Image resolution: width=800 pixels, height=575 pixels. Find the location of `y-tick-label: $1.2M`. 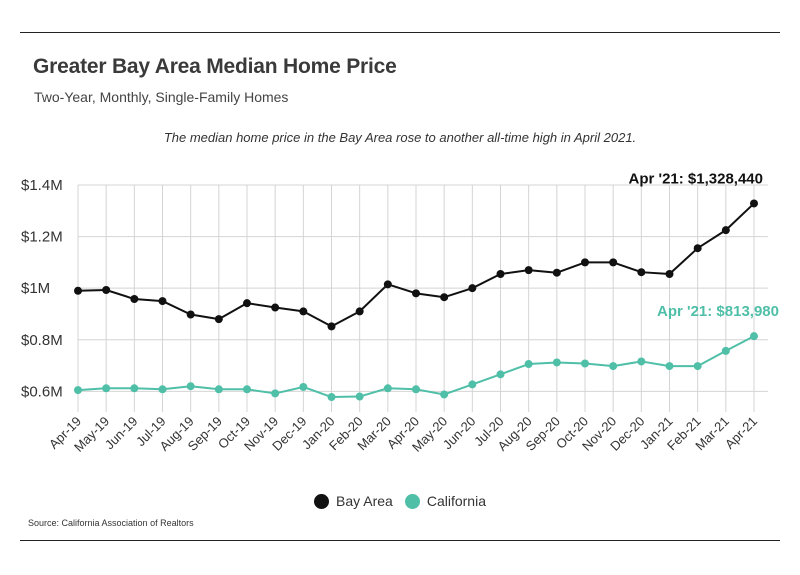

y-tick-label: $1.2M is located at coordinates (42, 237).